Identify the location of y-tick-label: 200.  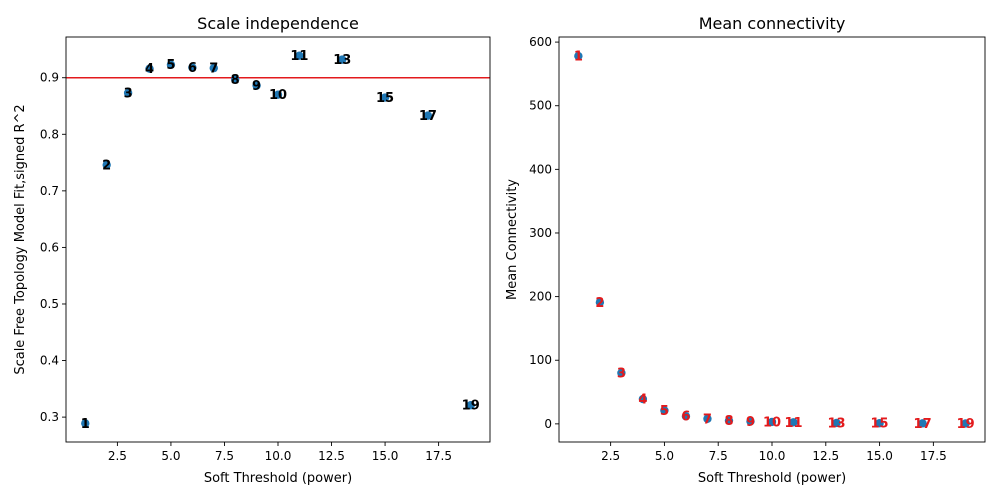
(540, 297).